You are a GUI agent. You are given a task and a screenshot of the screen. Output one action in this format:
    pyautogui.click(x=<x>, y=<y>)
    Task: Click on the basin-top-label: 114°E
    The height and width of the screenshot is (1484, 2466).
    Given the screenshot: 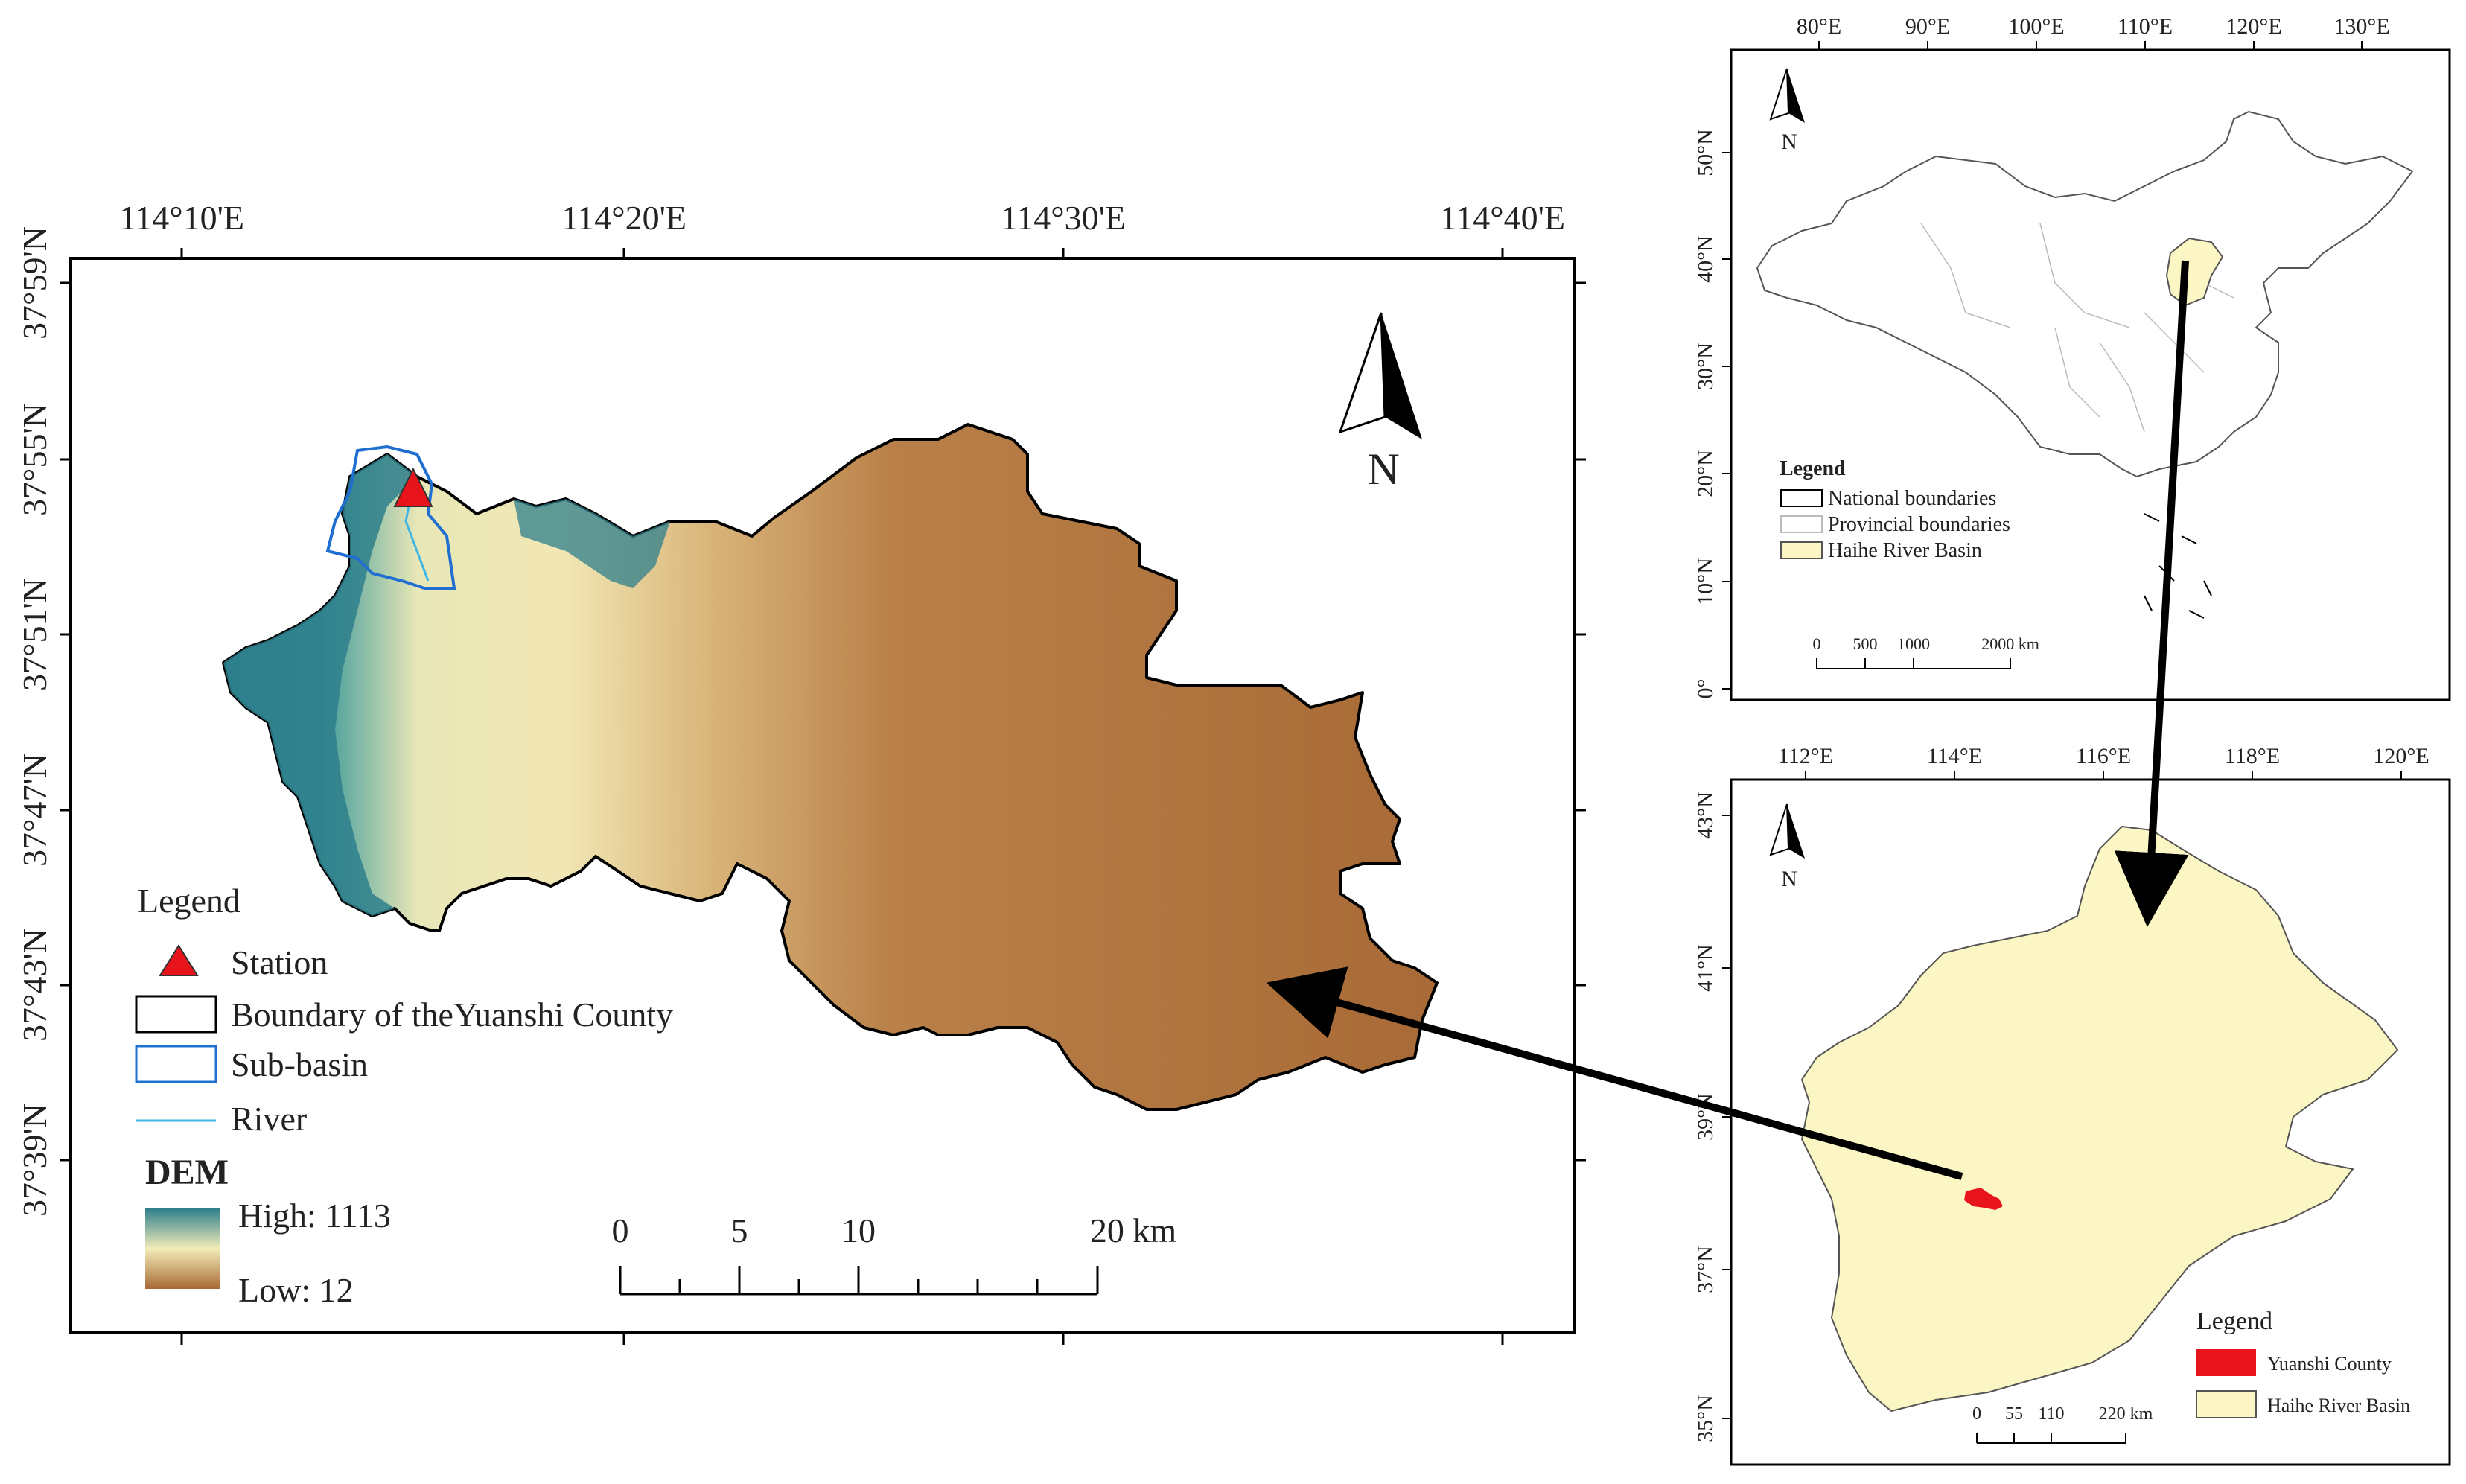 What is the action you would take?
    pyautogui.click(x=1954, y=756)
    